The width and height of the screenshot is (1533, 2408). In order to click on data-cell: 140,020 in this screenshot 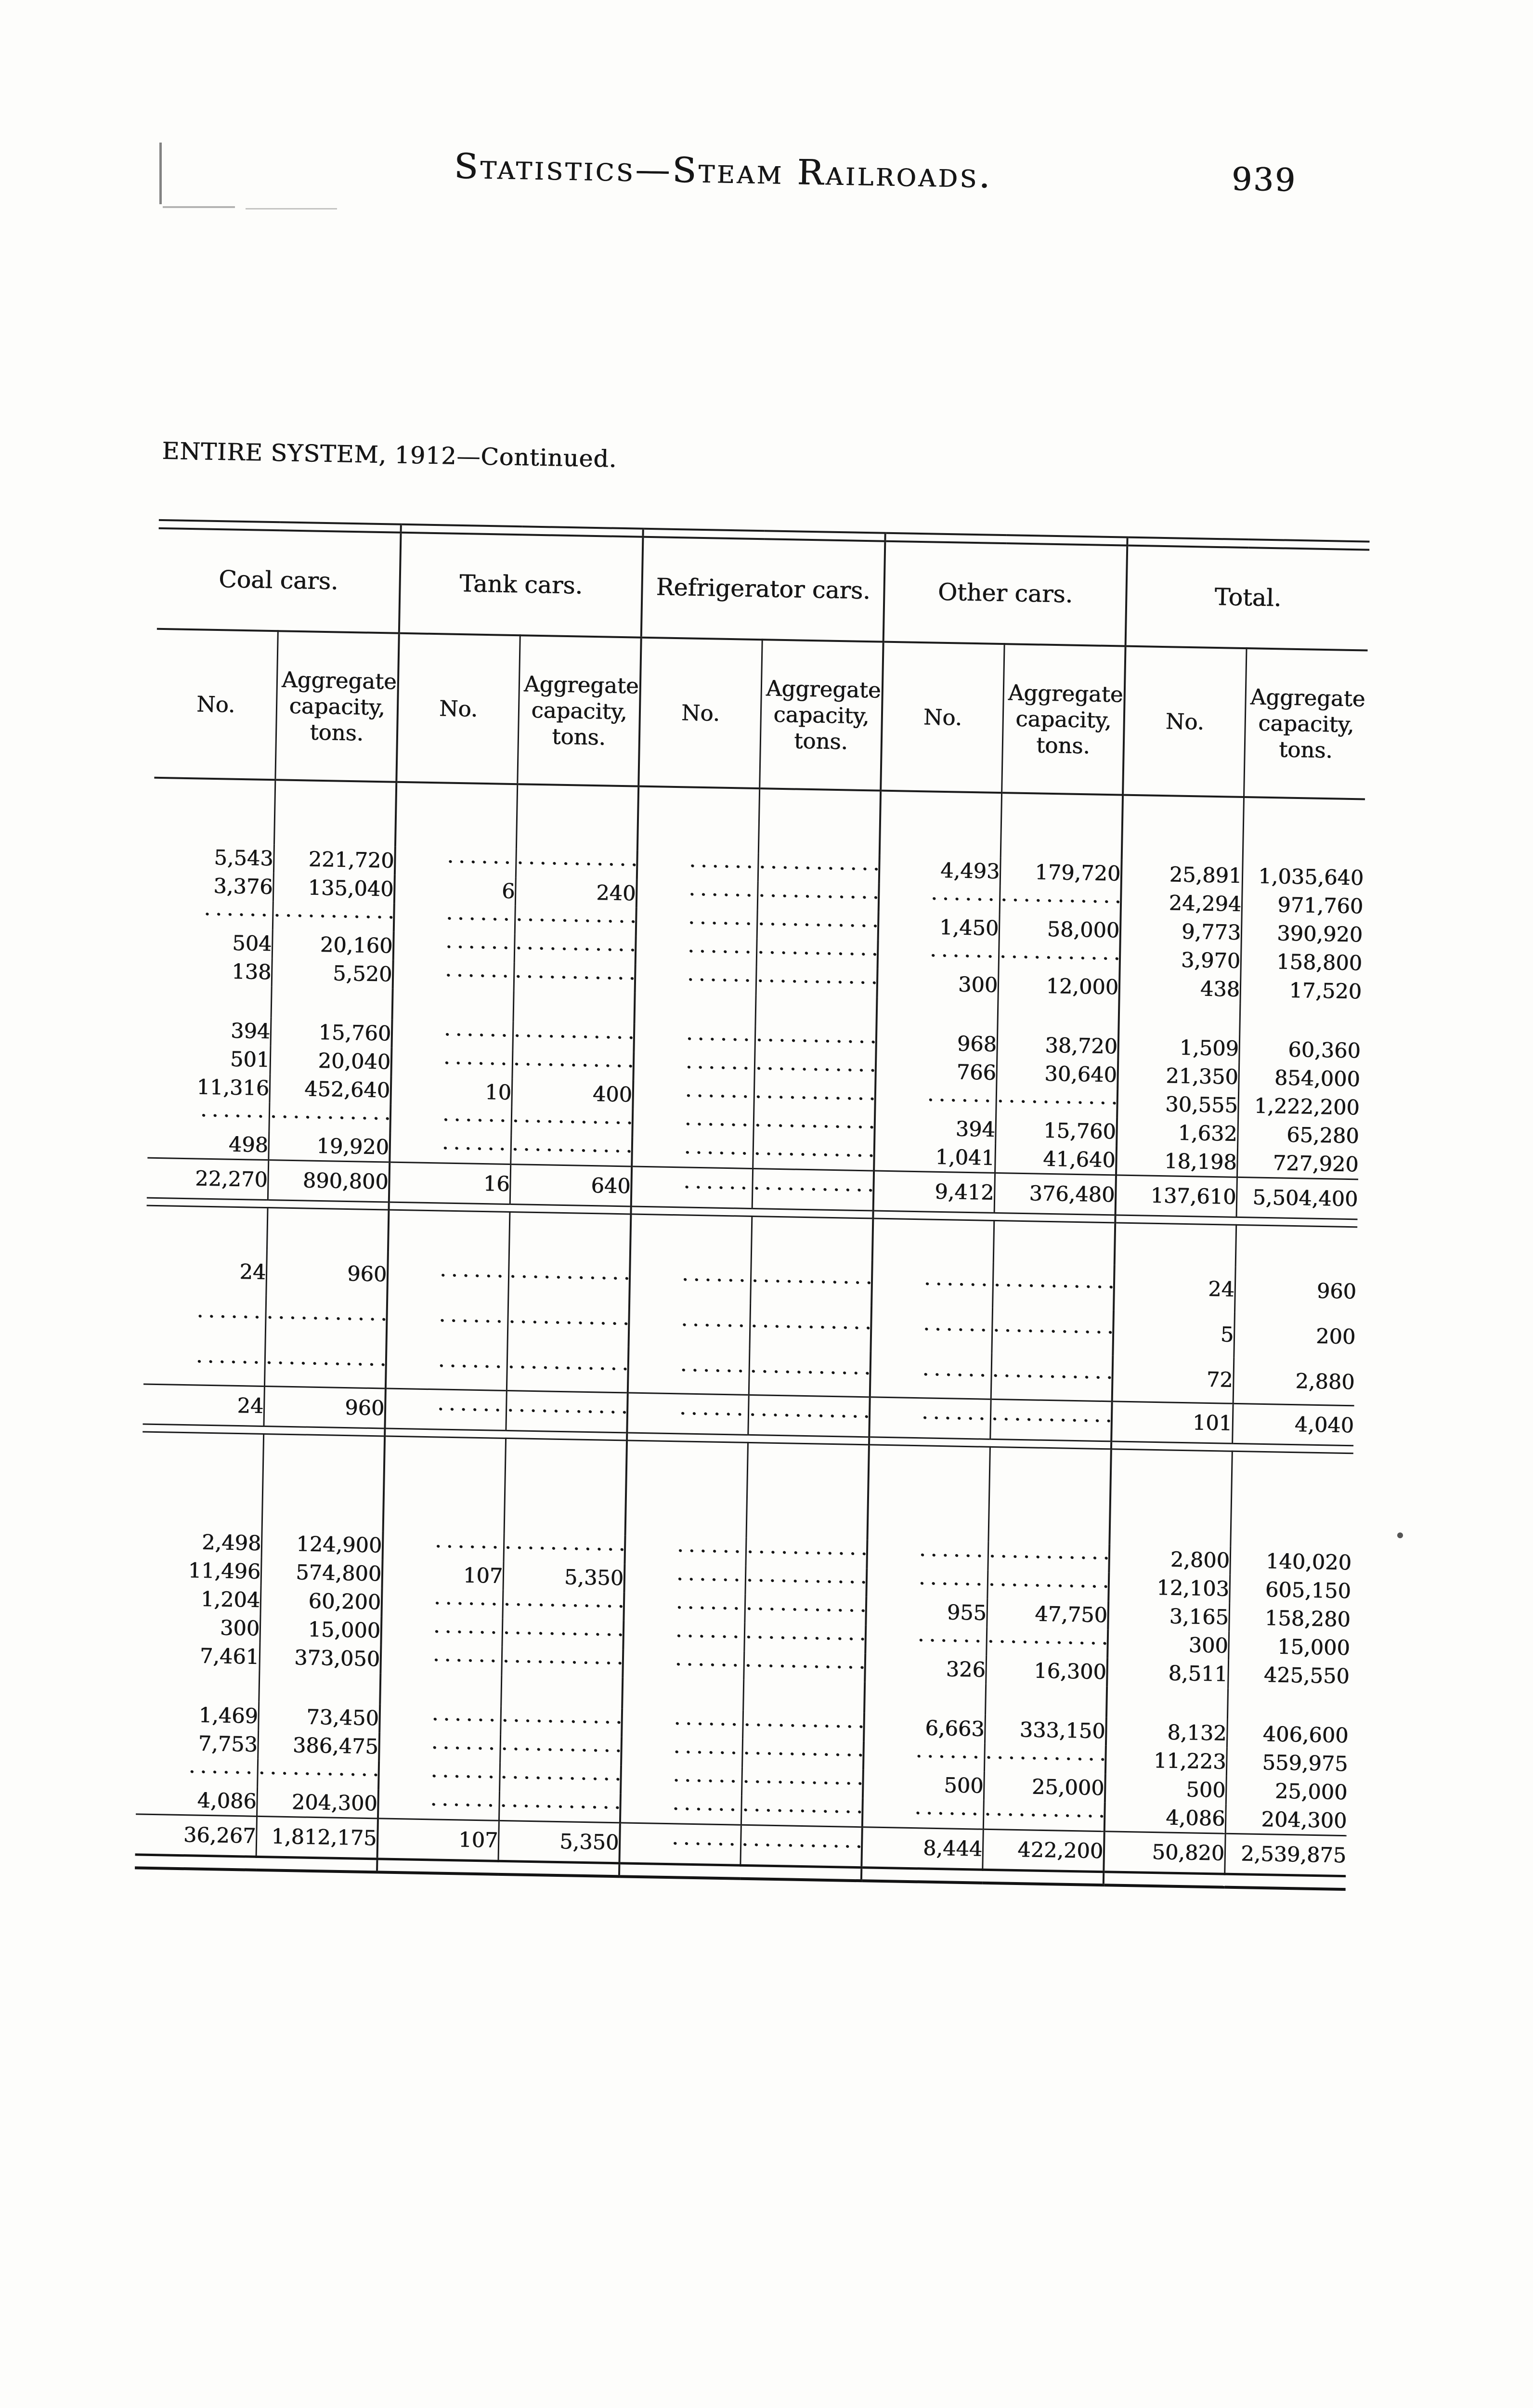, I will do `click(1291, 1561)`.